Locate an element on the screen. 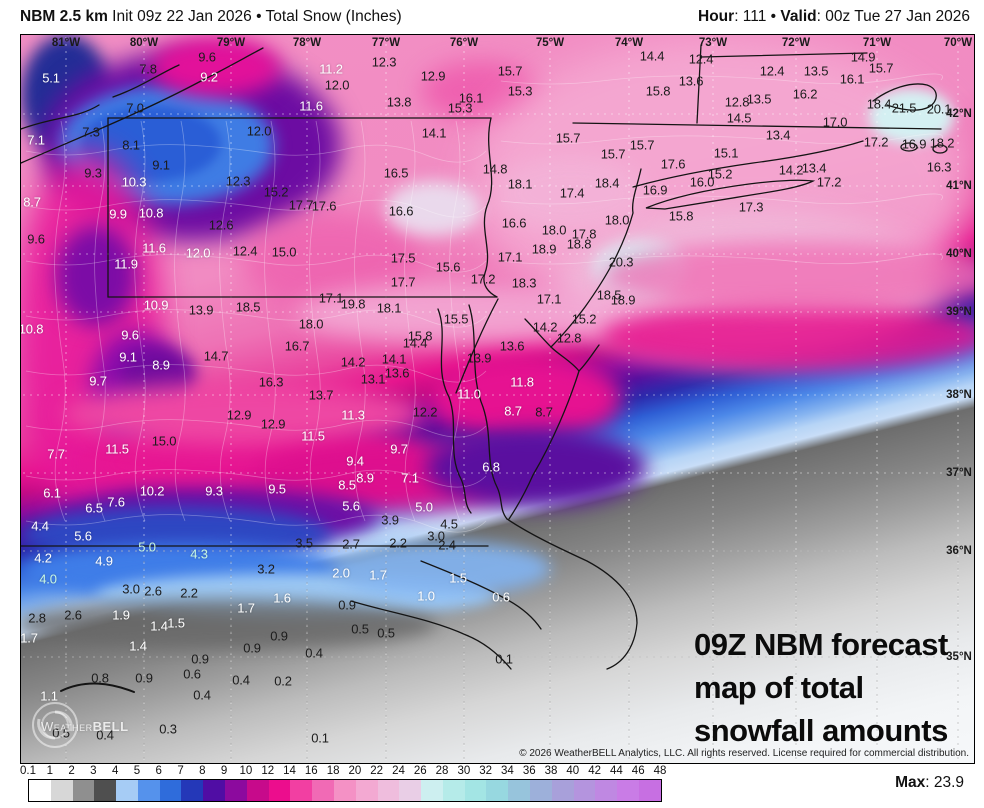 This screenshot has width=984, height=808. snow-value-label: 16.0 is located at coordinates (702, 182).